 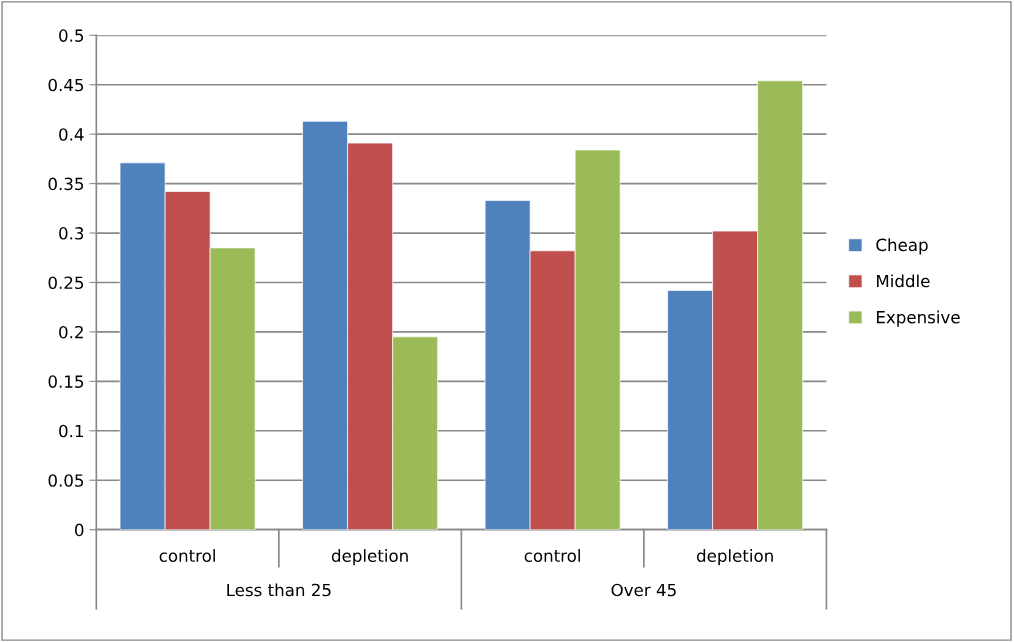 What do you see at coordinates (903, 281) in the screenshot?
I see `legend-label: Middle` at bounding box center [903, 281].